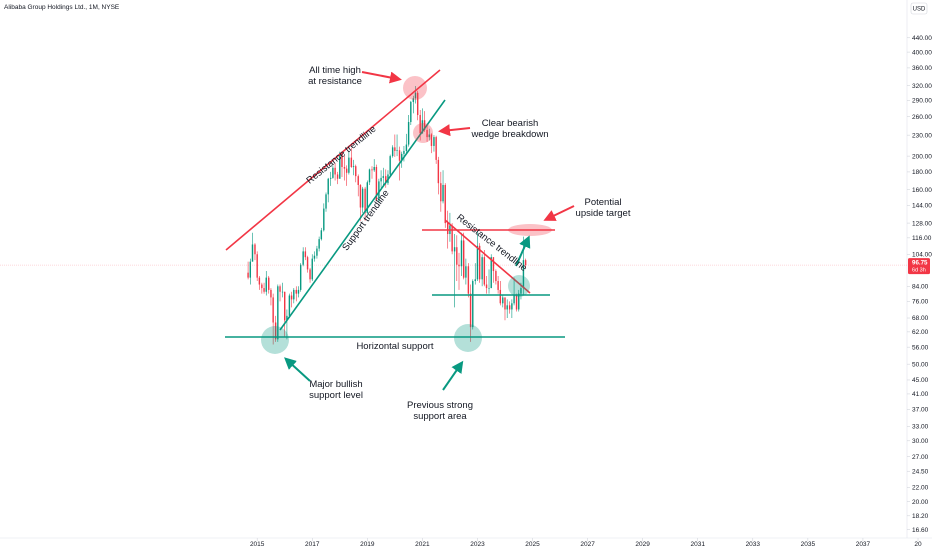 The height and width of the screenshot is (550, 932). I want to click on annotation: at resistance, so click(335, 81).